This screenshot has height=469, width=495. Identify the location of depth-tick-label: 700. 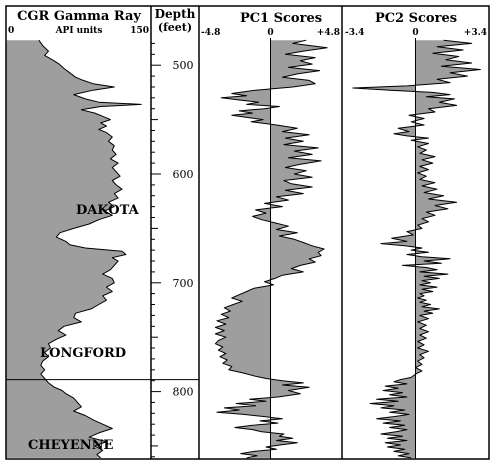
(183, 283).